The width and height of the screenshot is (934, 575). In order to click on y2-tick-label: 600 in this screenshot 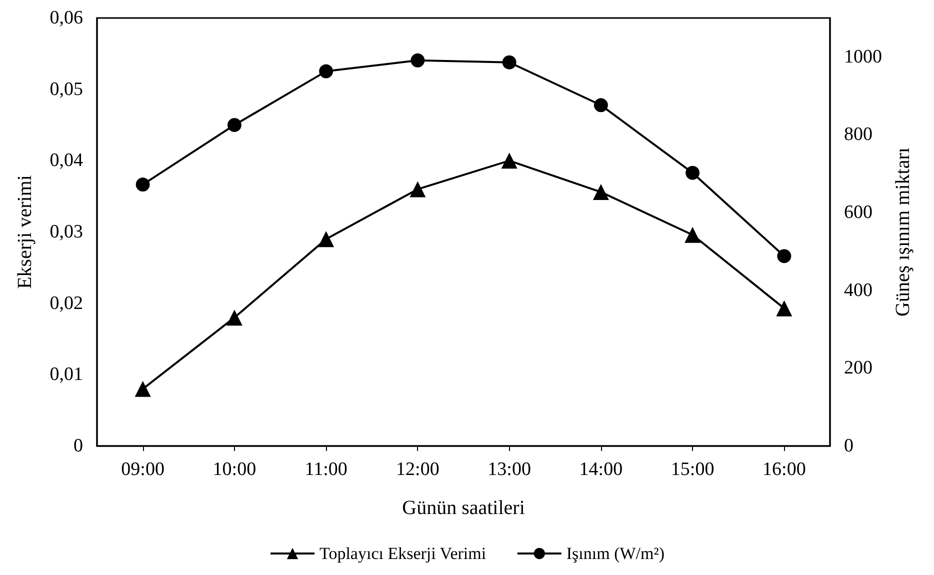, I will do `click(858, 213)`.